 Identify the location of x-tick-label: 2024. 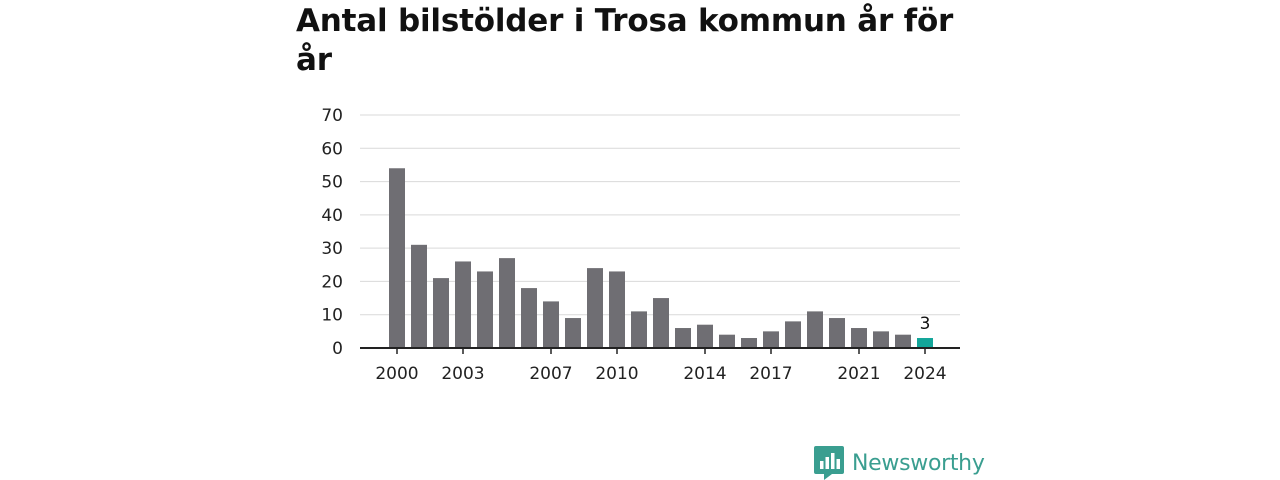
(924, 374).